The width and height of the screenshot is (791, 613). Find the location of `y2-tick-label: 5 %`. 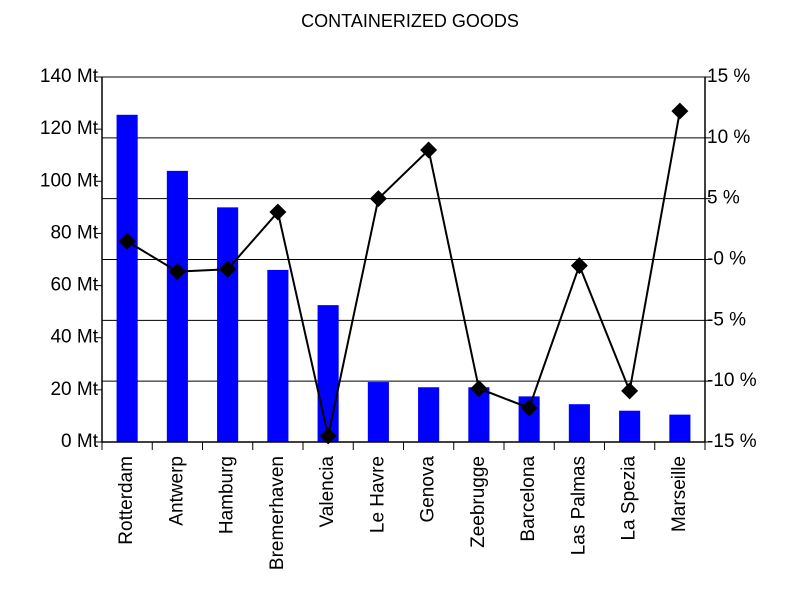

y2-tick-label: 5 % is located at coordinates (723, 198).